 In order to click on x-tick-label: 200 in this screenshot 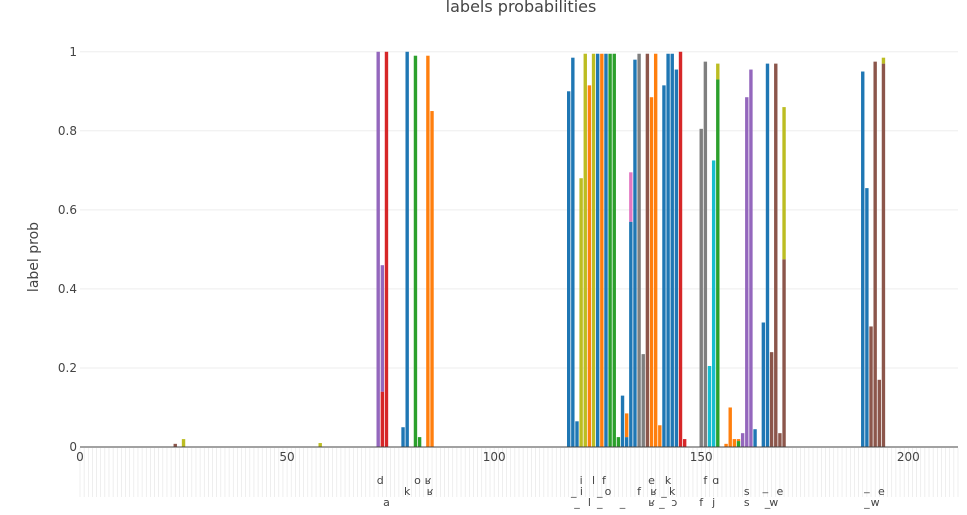, I will do `click(908, 457)`.